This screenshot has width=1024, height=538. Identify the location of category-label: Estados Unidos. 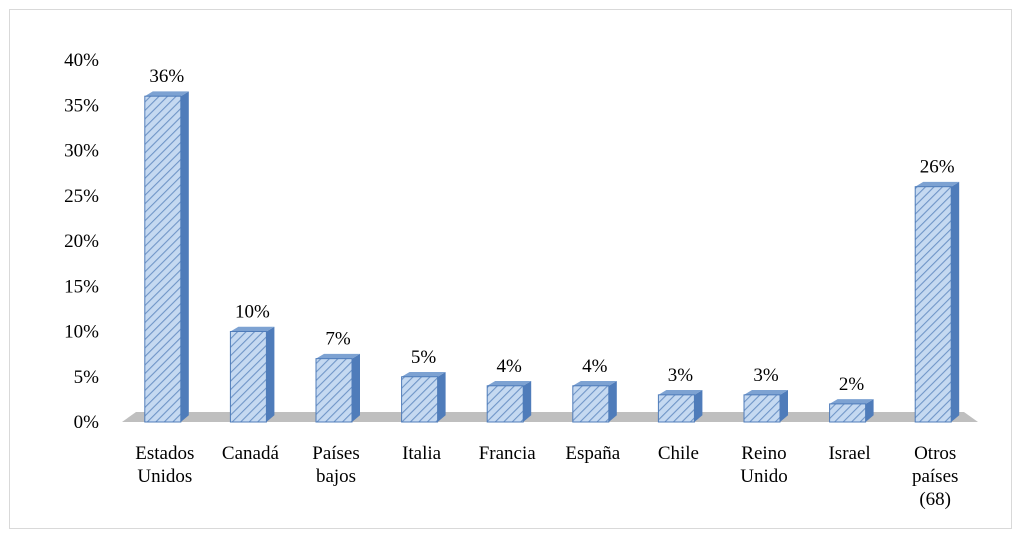
(164, 465).